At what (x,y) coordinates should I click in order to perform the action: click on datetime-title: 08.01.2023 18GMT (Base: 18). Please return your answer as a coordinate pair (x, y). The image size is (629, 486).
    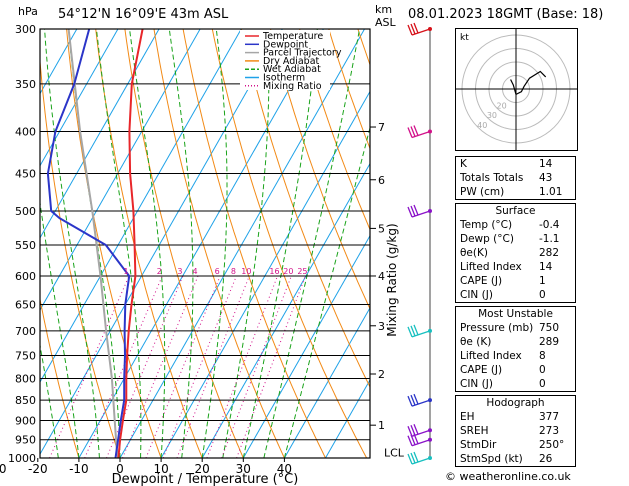
    Looking at the image, I should click on (506, 14).